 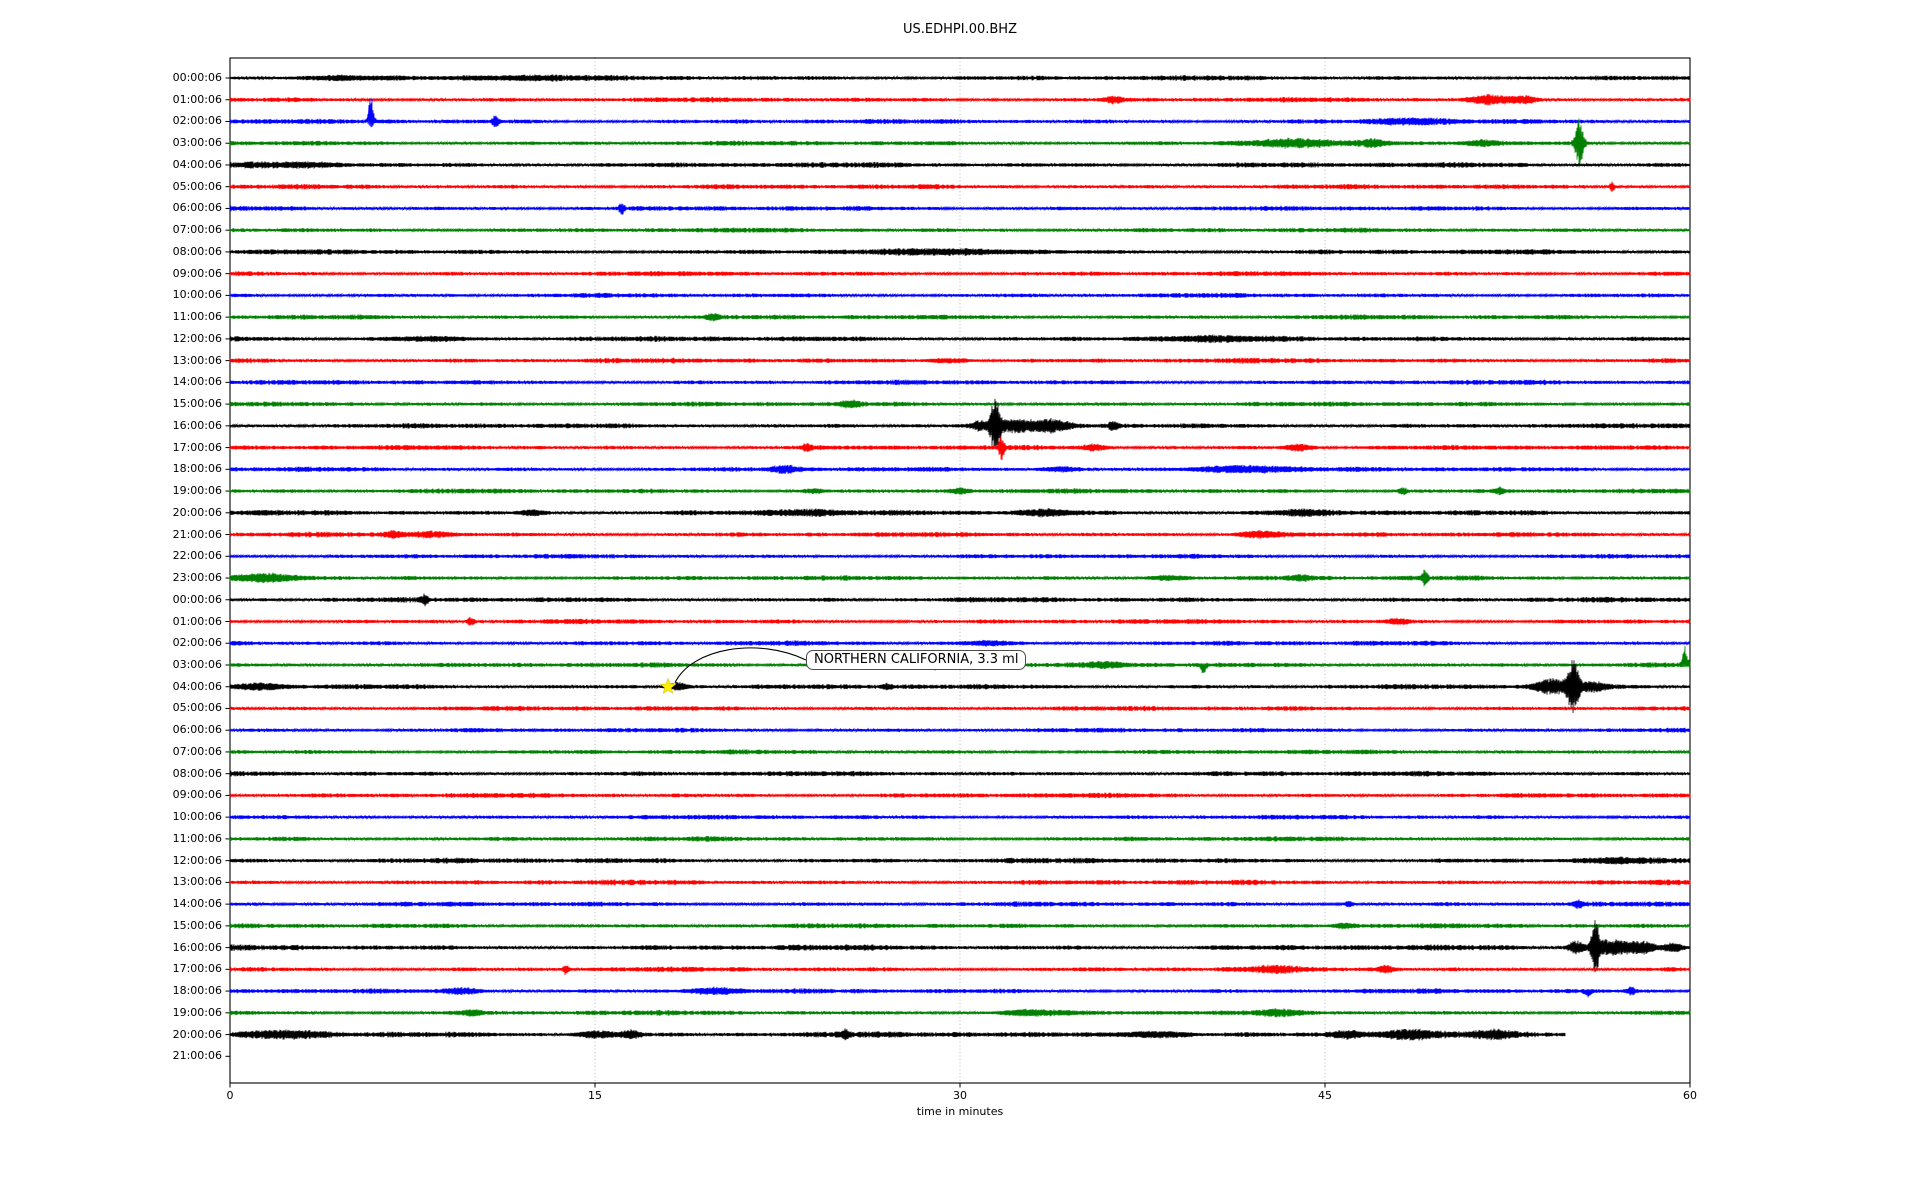 What do you see at coordinates (1690, 1095) in the screenshot?
I see `x-axis-tick-label: 60` at bounding box center [1690, 1095].